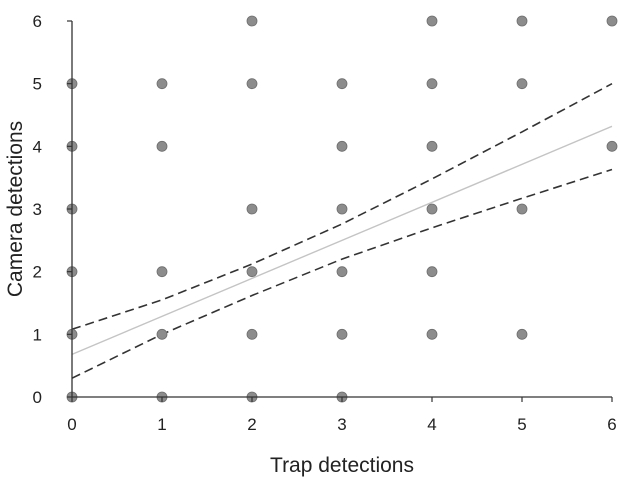 Image resolution: width=618 pixels, height=477 pixels. I want to click on y-tick-label: 0, so click(37, 397).